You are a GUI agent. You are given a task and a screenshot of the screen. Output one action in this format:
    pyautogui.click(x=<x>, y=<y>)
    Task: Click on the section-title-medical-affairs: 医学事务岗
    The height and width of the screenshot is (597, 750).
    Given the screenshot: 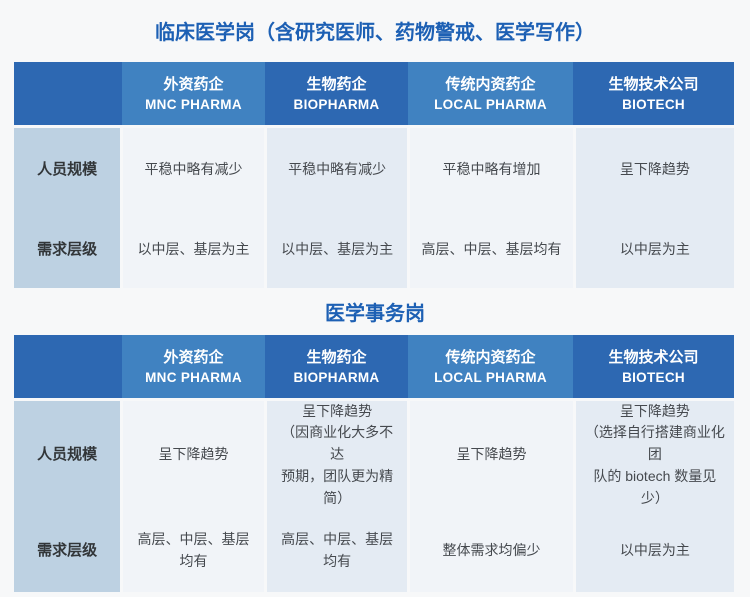 What is the action you would take?
    pyautogui.click(x=375, y=314)
    